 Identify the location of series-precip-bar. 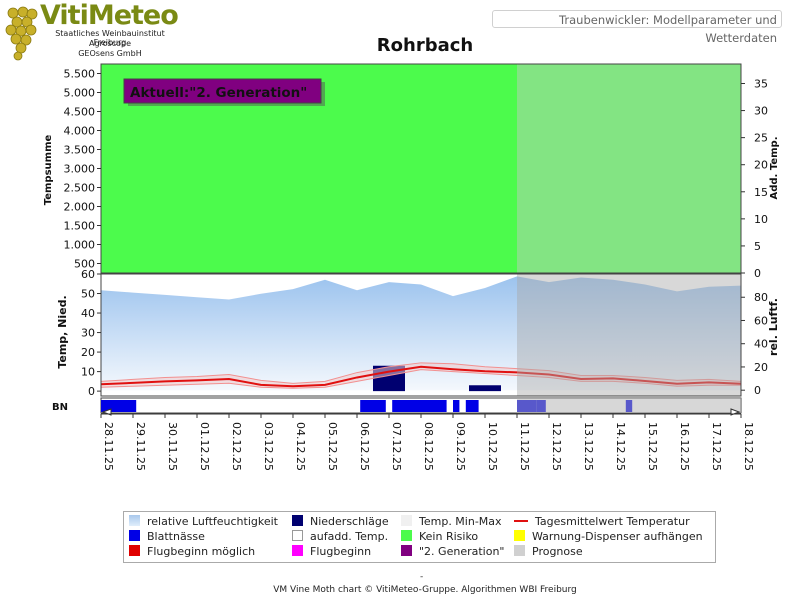
(485, 388).